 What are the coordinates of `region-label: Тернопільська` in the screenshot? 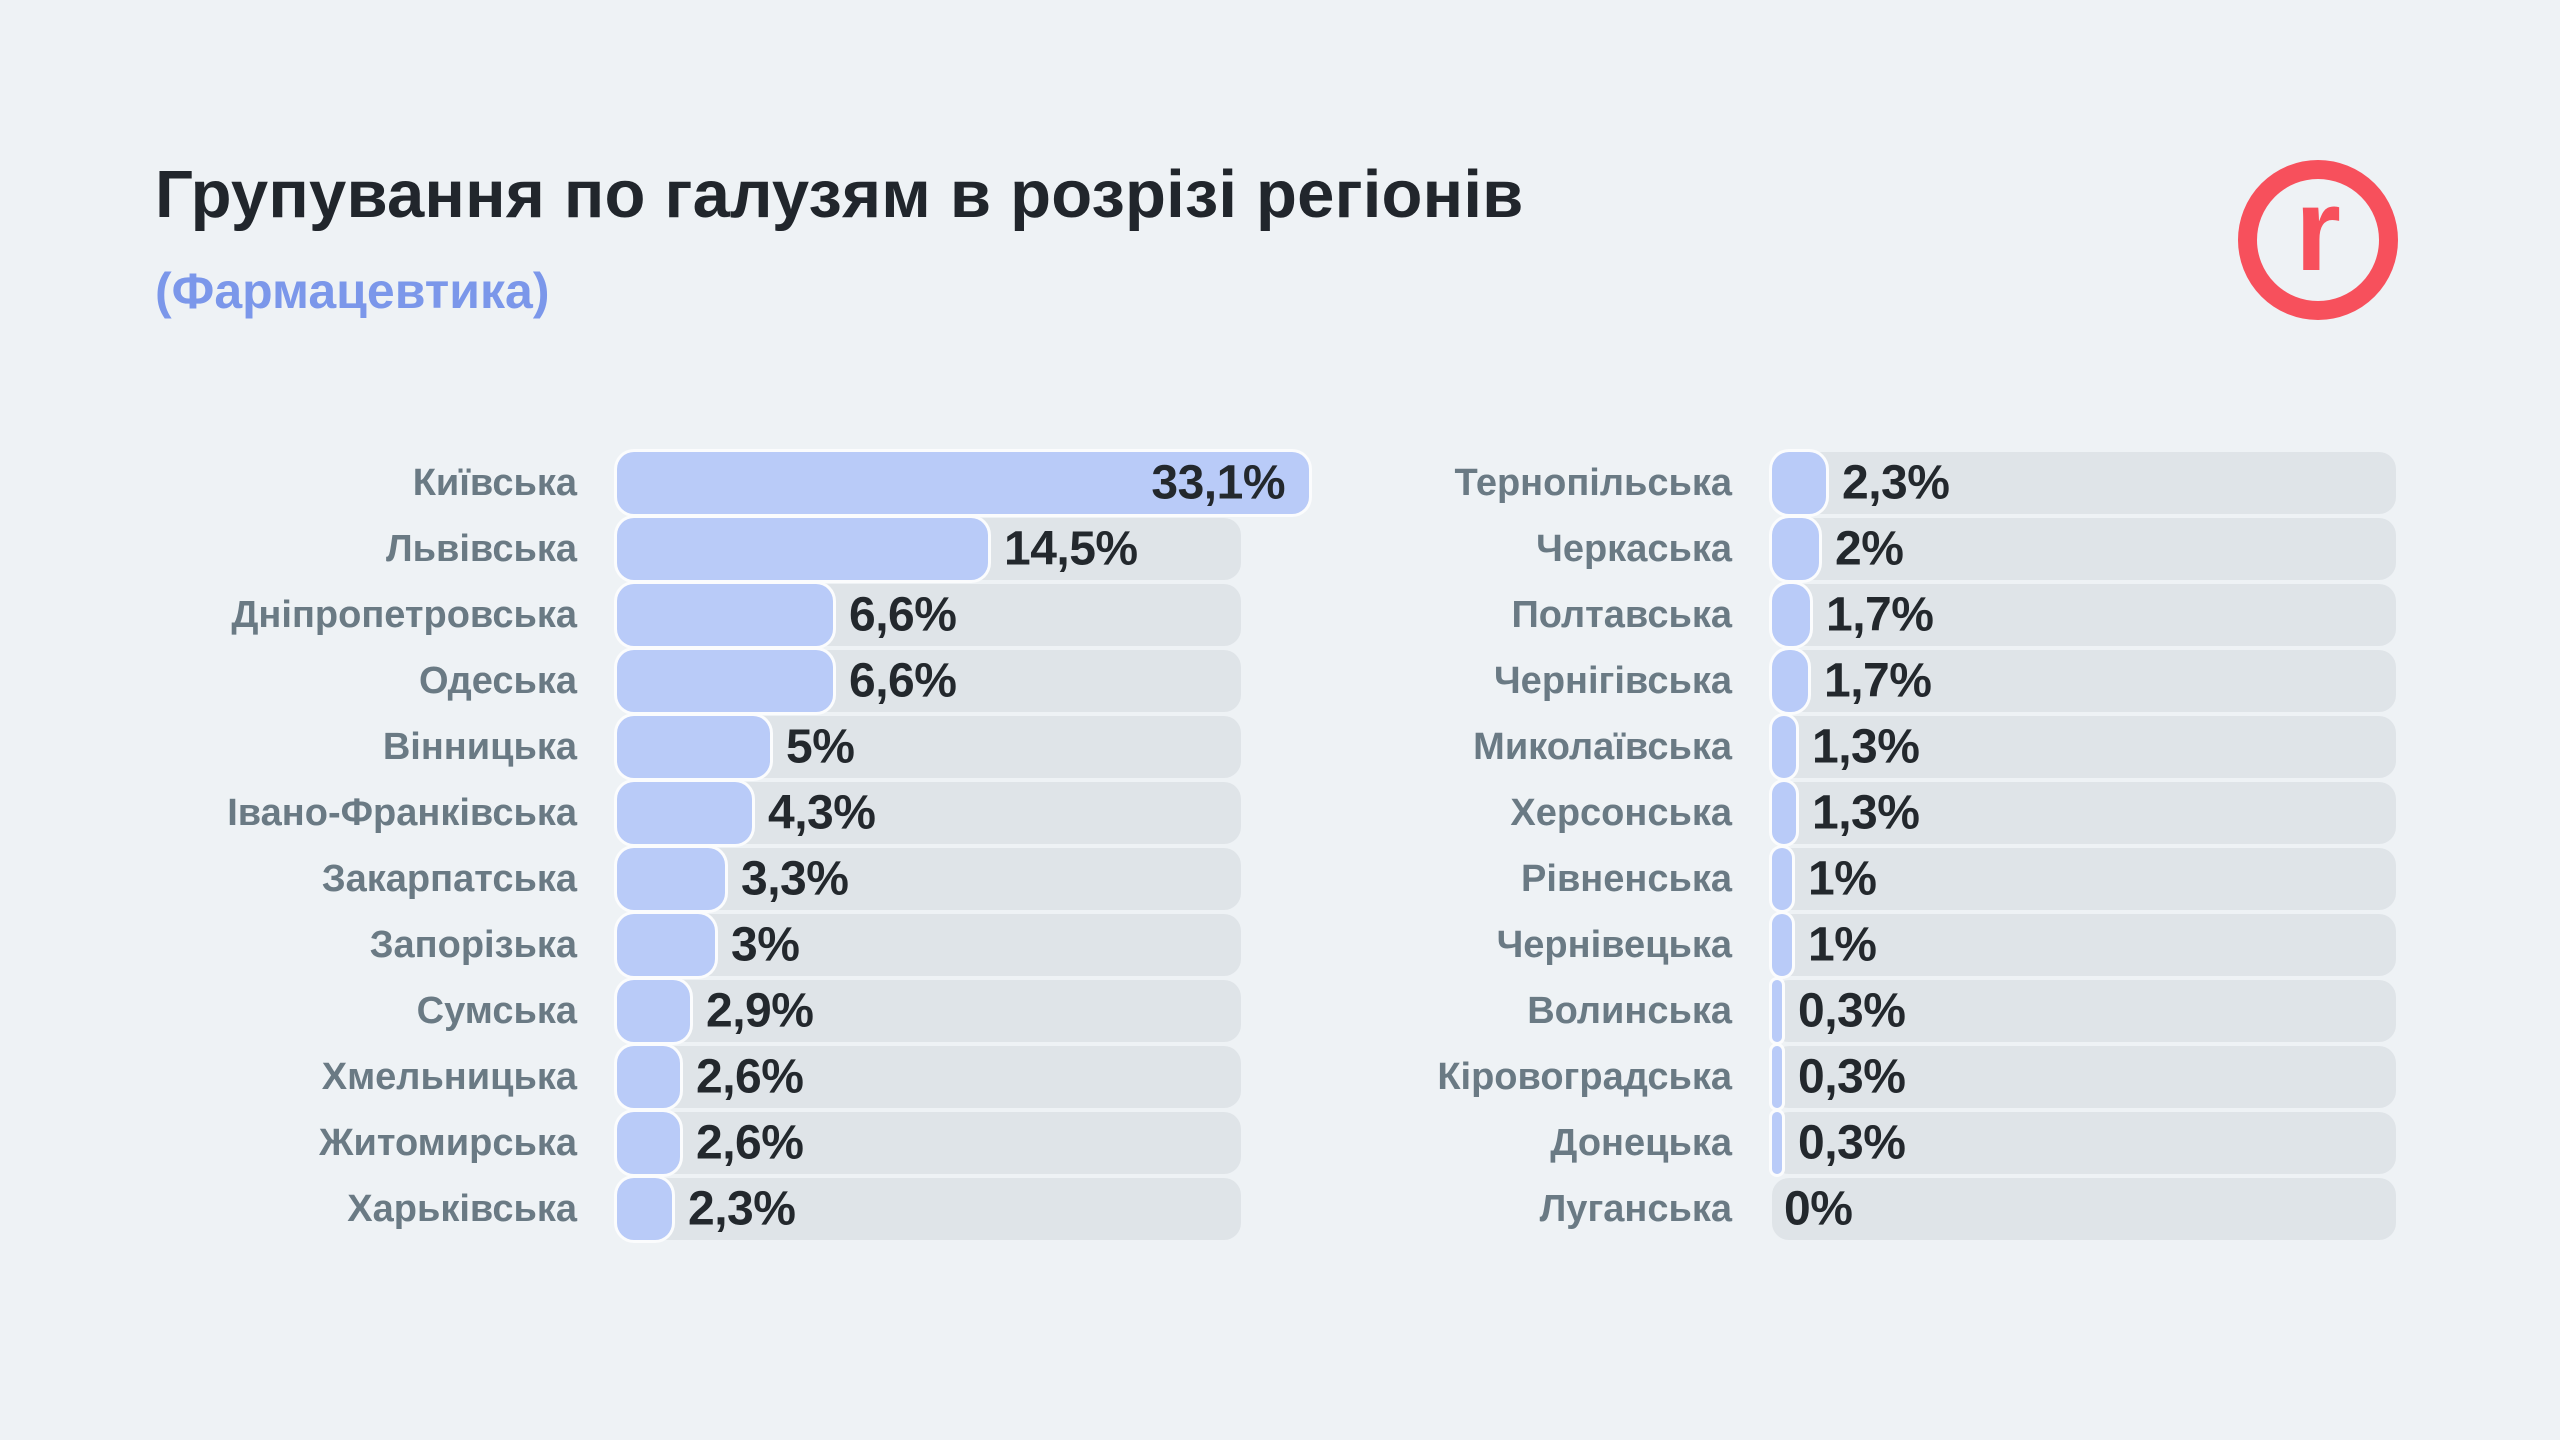 It's located at (1593, 483).